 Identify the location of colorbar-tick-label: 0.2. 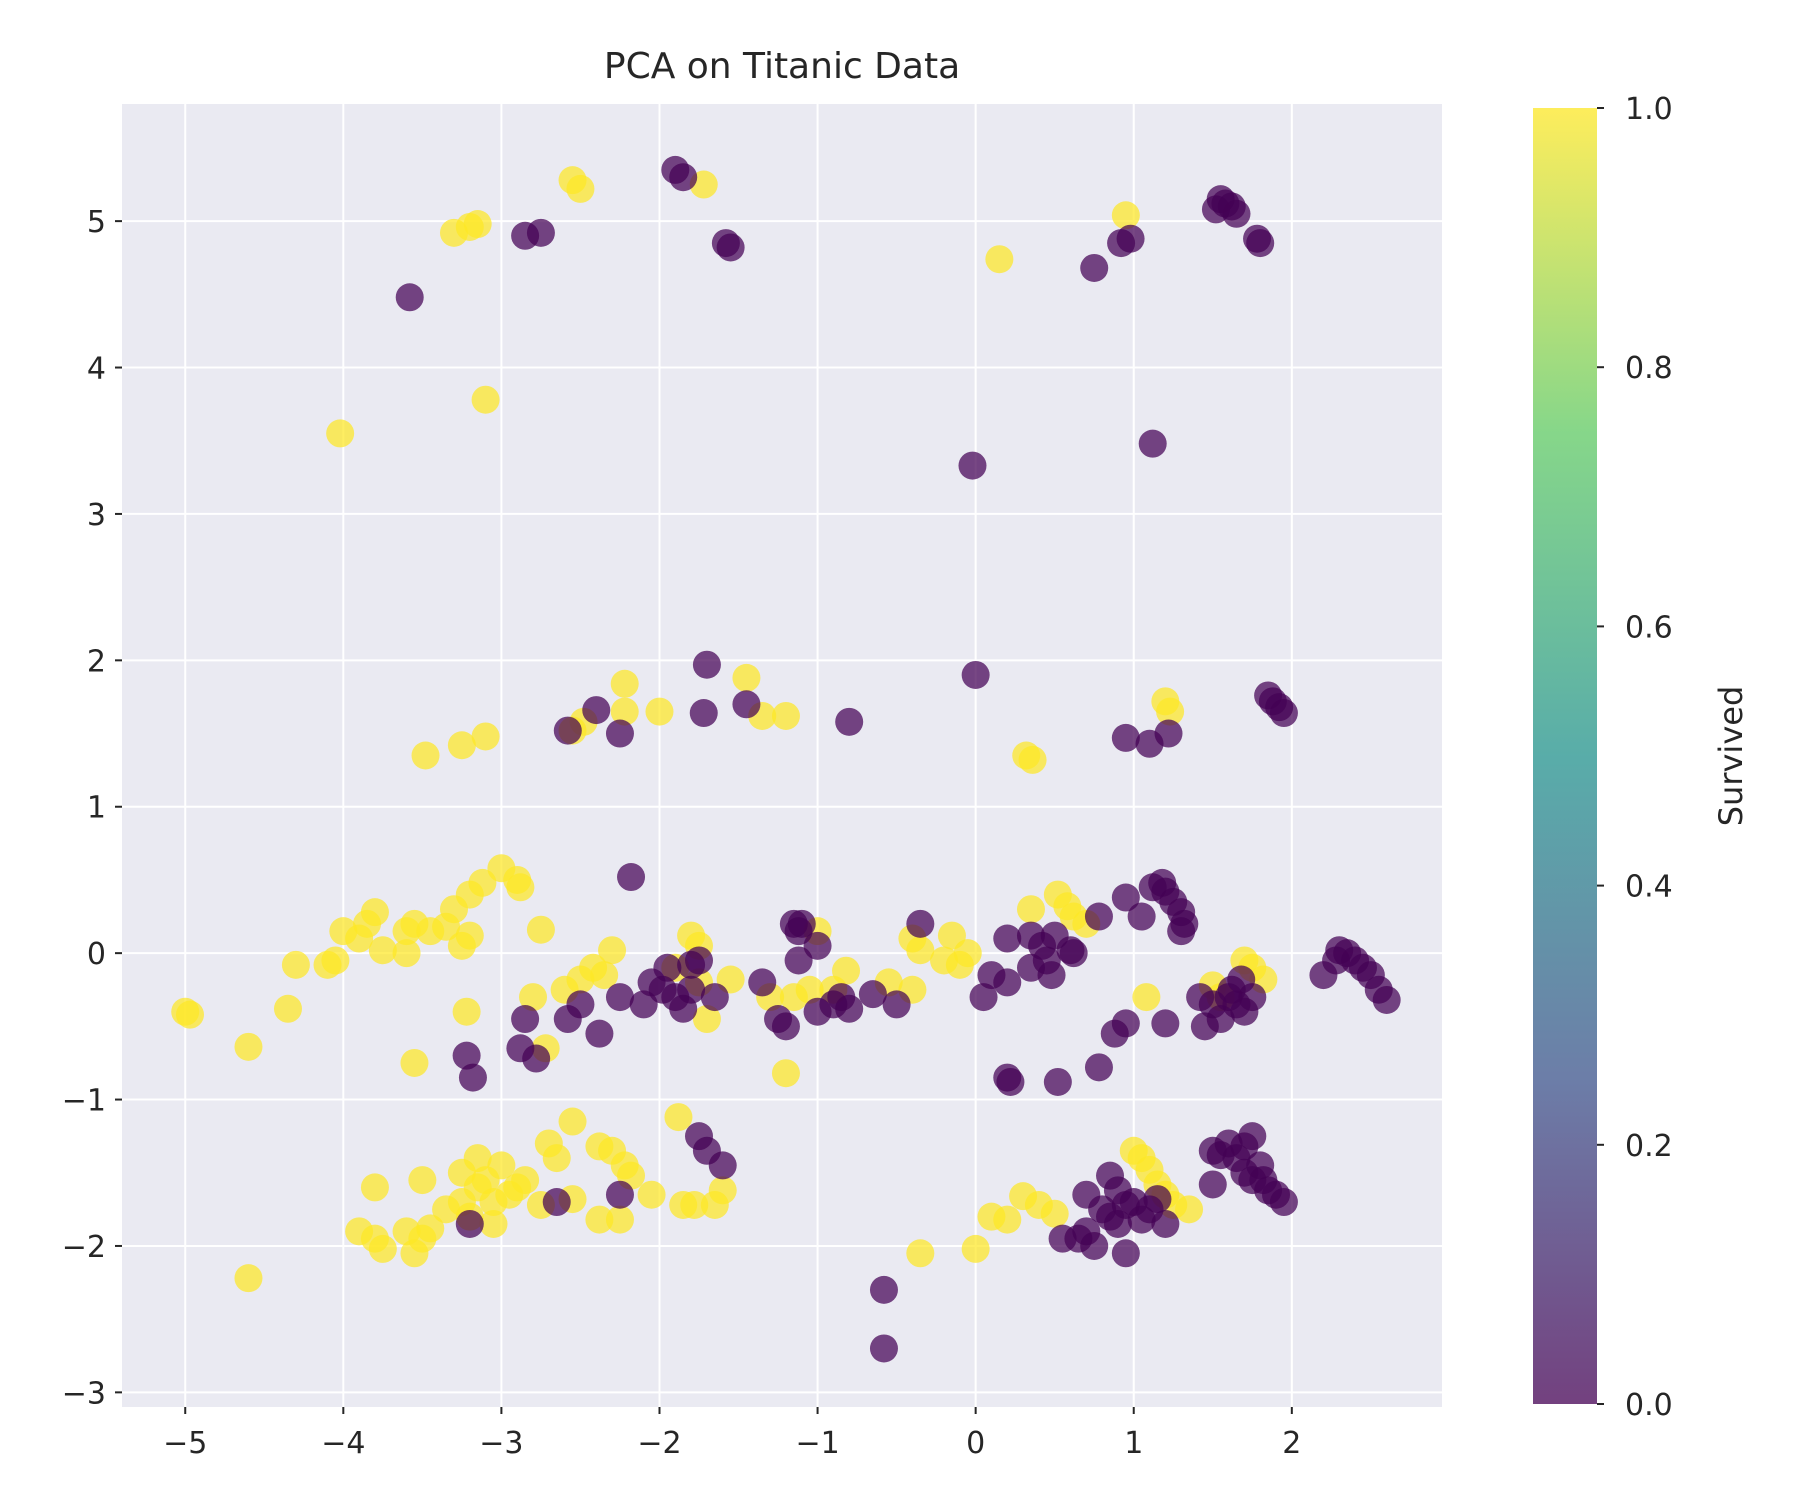
(1649, 1146).